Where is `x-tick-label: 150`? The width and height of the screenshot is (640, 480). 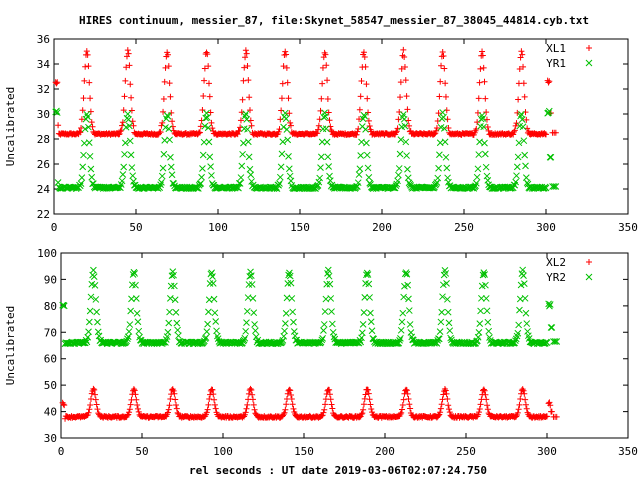
x-tick-label: 150 is located at coordinates (300, 227).